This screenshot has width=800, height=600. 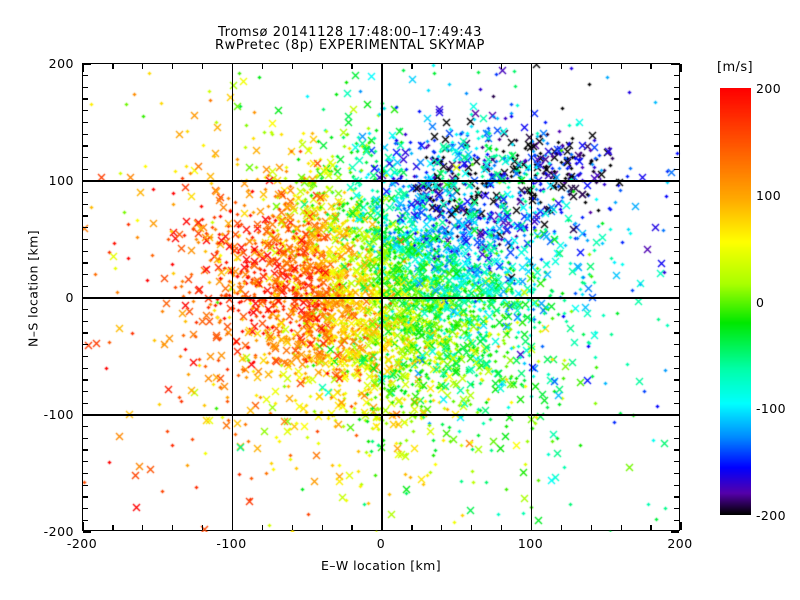 I want to click on y-tick-label: -100, so click(x=58, y=414).